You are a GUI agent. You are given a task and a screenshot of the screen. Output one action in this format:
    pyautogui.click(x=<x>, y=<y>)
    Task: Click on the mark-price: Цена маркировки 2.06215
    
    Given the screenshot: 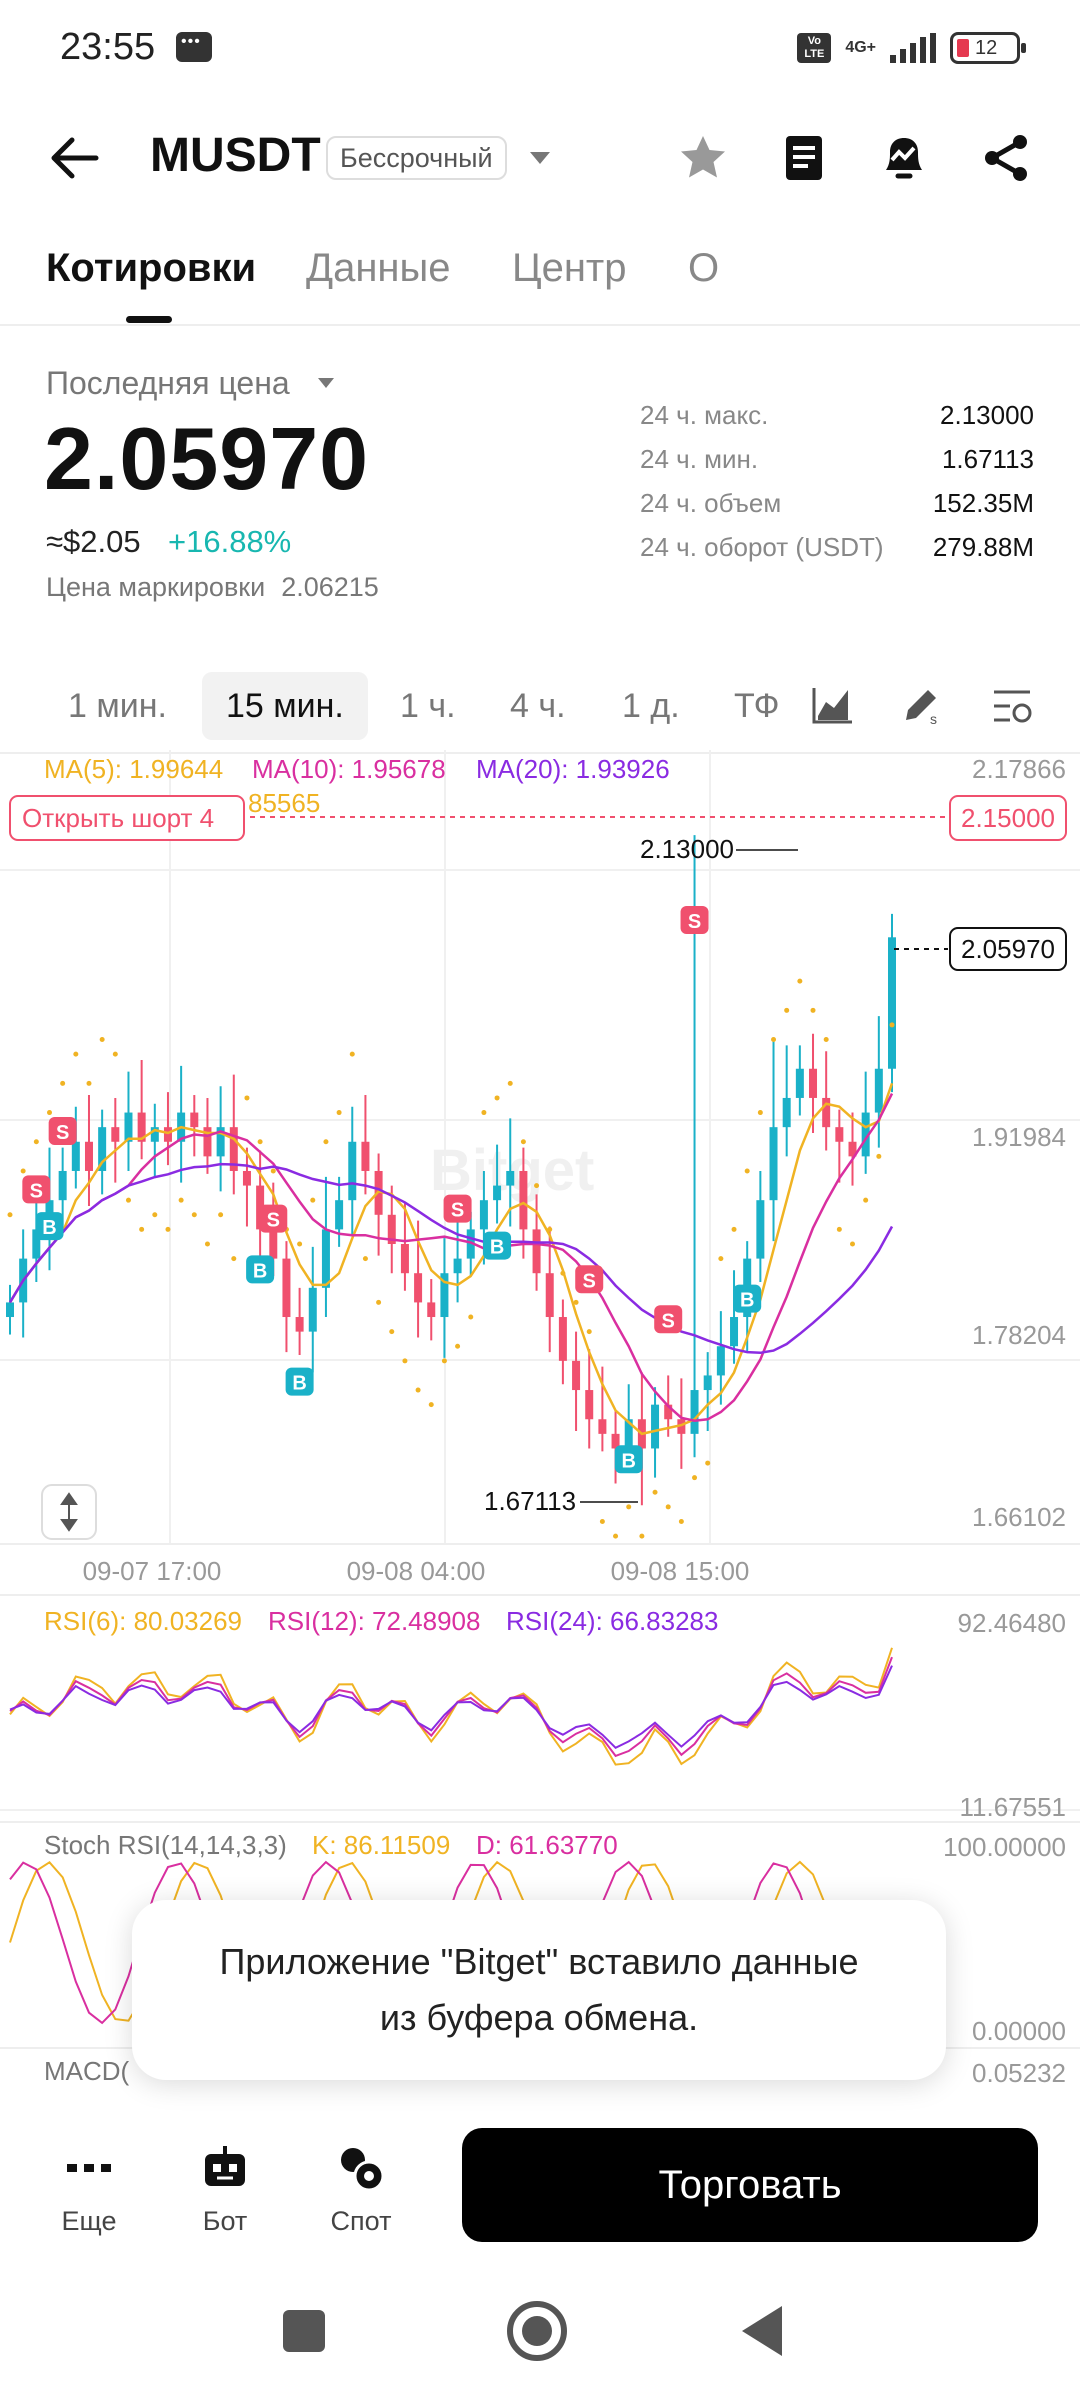 What is the action you would take?
    pyautogui.click(x=212, y=587)
    